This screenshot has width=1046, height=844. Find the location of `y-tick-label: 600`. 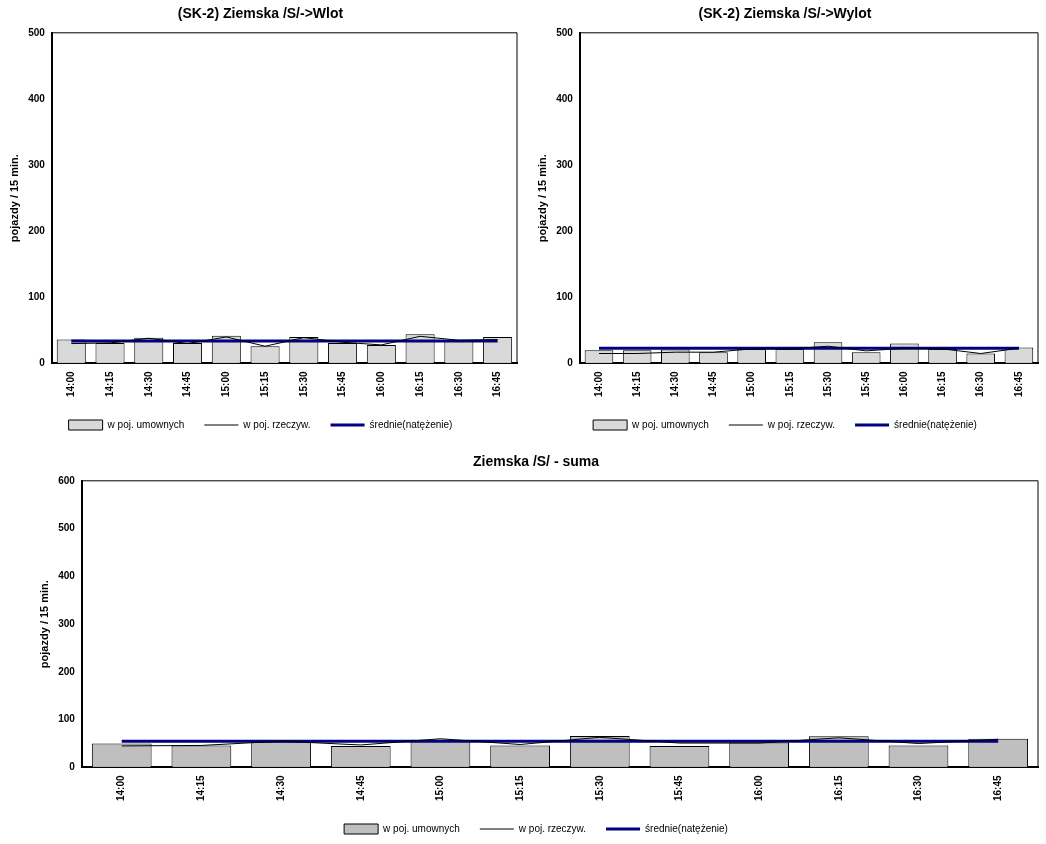

y-tick-label: 600 is located at coordinates (67, 480).